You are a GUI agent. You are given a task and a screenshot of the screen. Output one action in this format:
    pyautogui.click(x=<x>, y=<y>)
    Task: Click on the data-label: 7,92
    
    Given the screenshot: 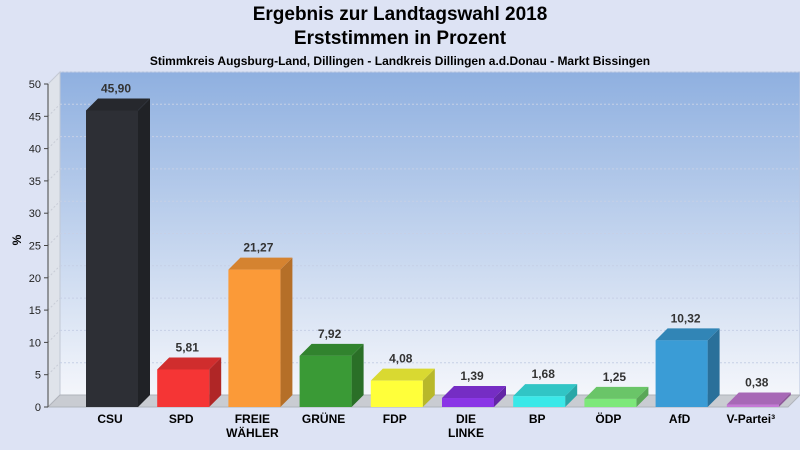 What is the action you would take?
    pyautogui.click(x=330, y=334)
    